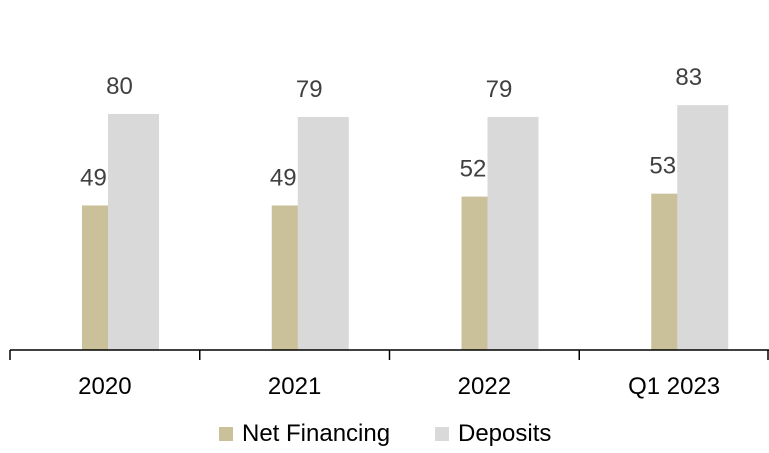 The height and width of the screenshot is (453, 769). Describe the element at coordinates (294, 386) in the screenshot. I see `x-tick-label-2021: 2021` at that location.